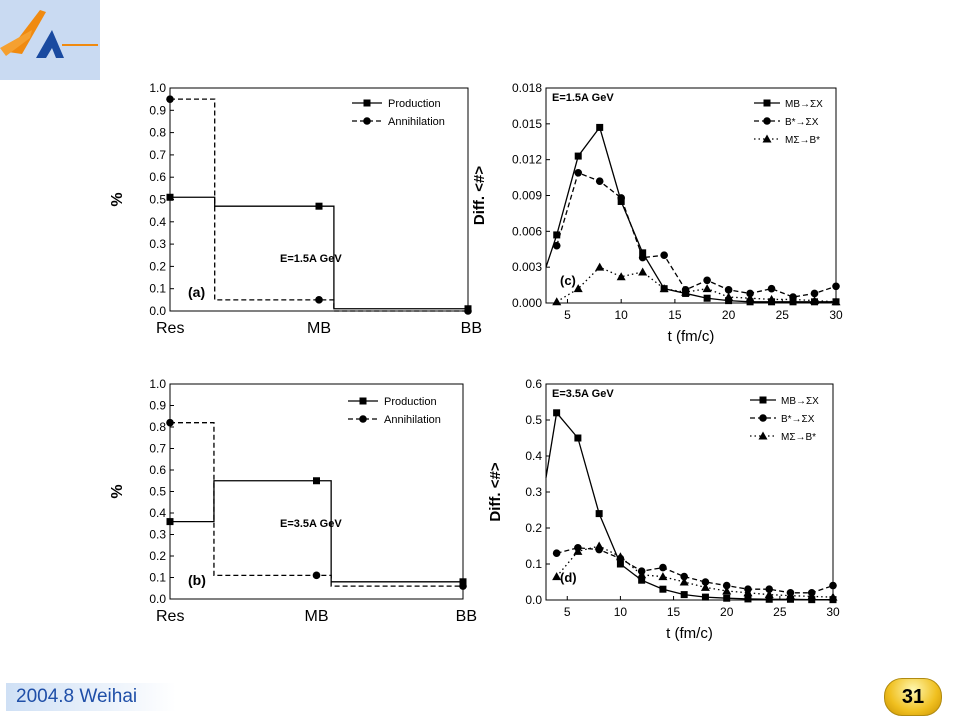  I want to click on legend-entry-0: Production, so click(410, 402).